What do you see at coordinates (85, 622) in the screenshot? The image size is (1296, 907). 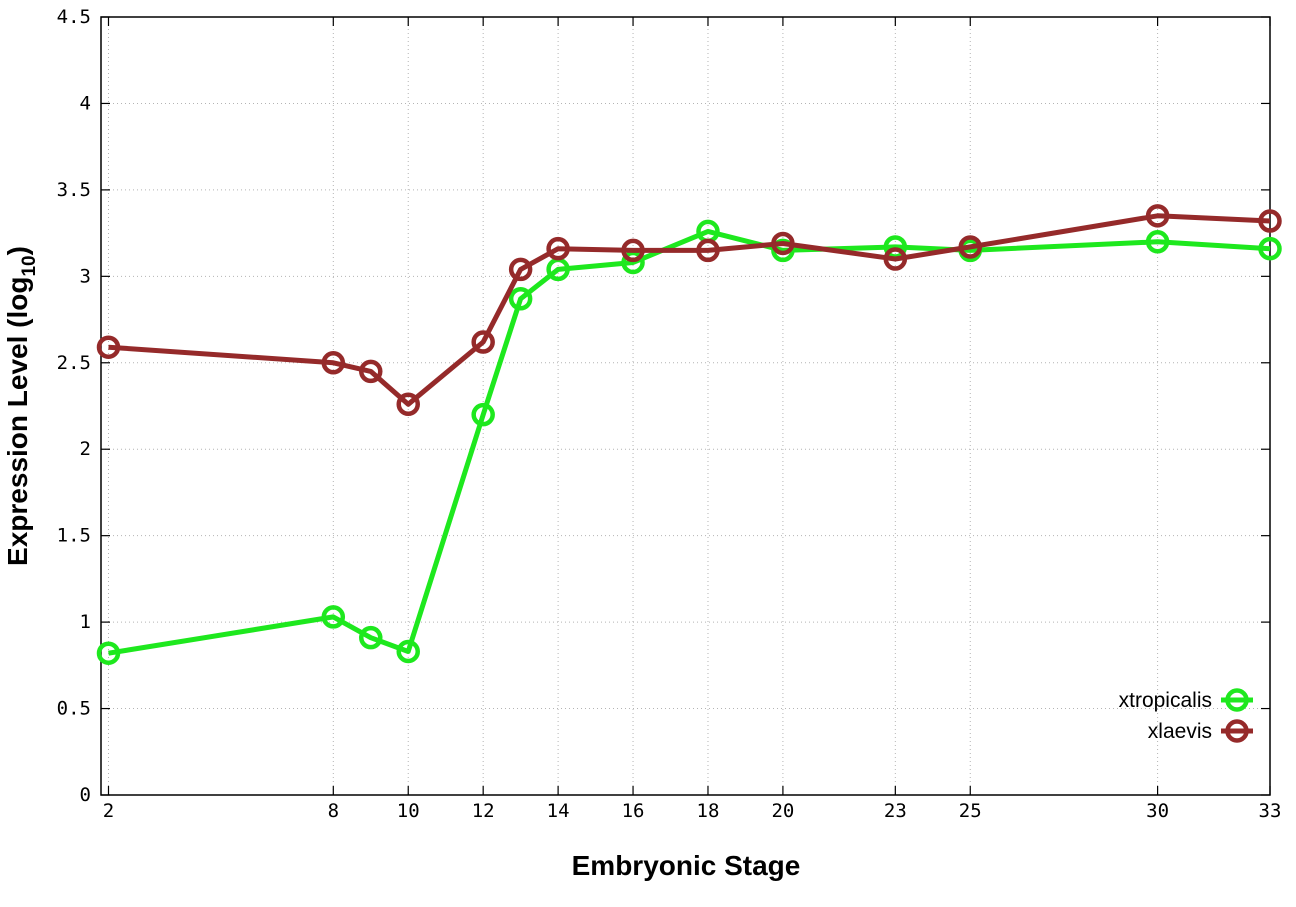 I see `y-tick-label: 1` at bounding box center [85, 622].